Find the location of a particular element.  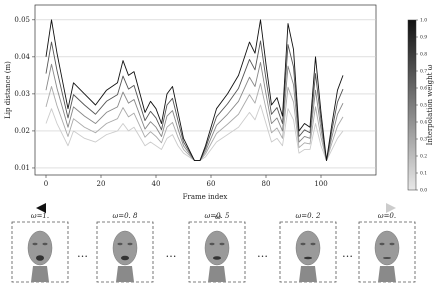

colorbar-tick-label: 0.7 is located at coordinates (423, 72).